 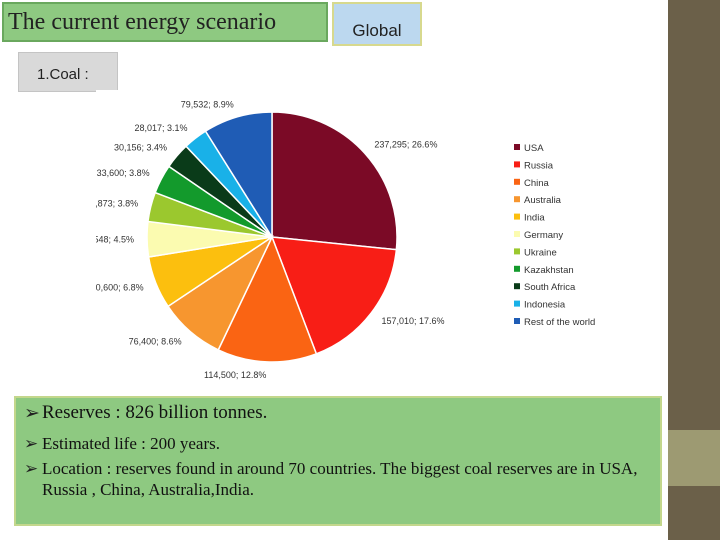 I want to click on reserves-line: ➢ Reserves : 826 billion tonnes., so click(x=338, y=413).